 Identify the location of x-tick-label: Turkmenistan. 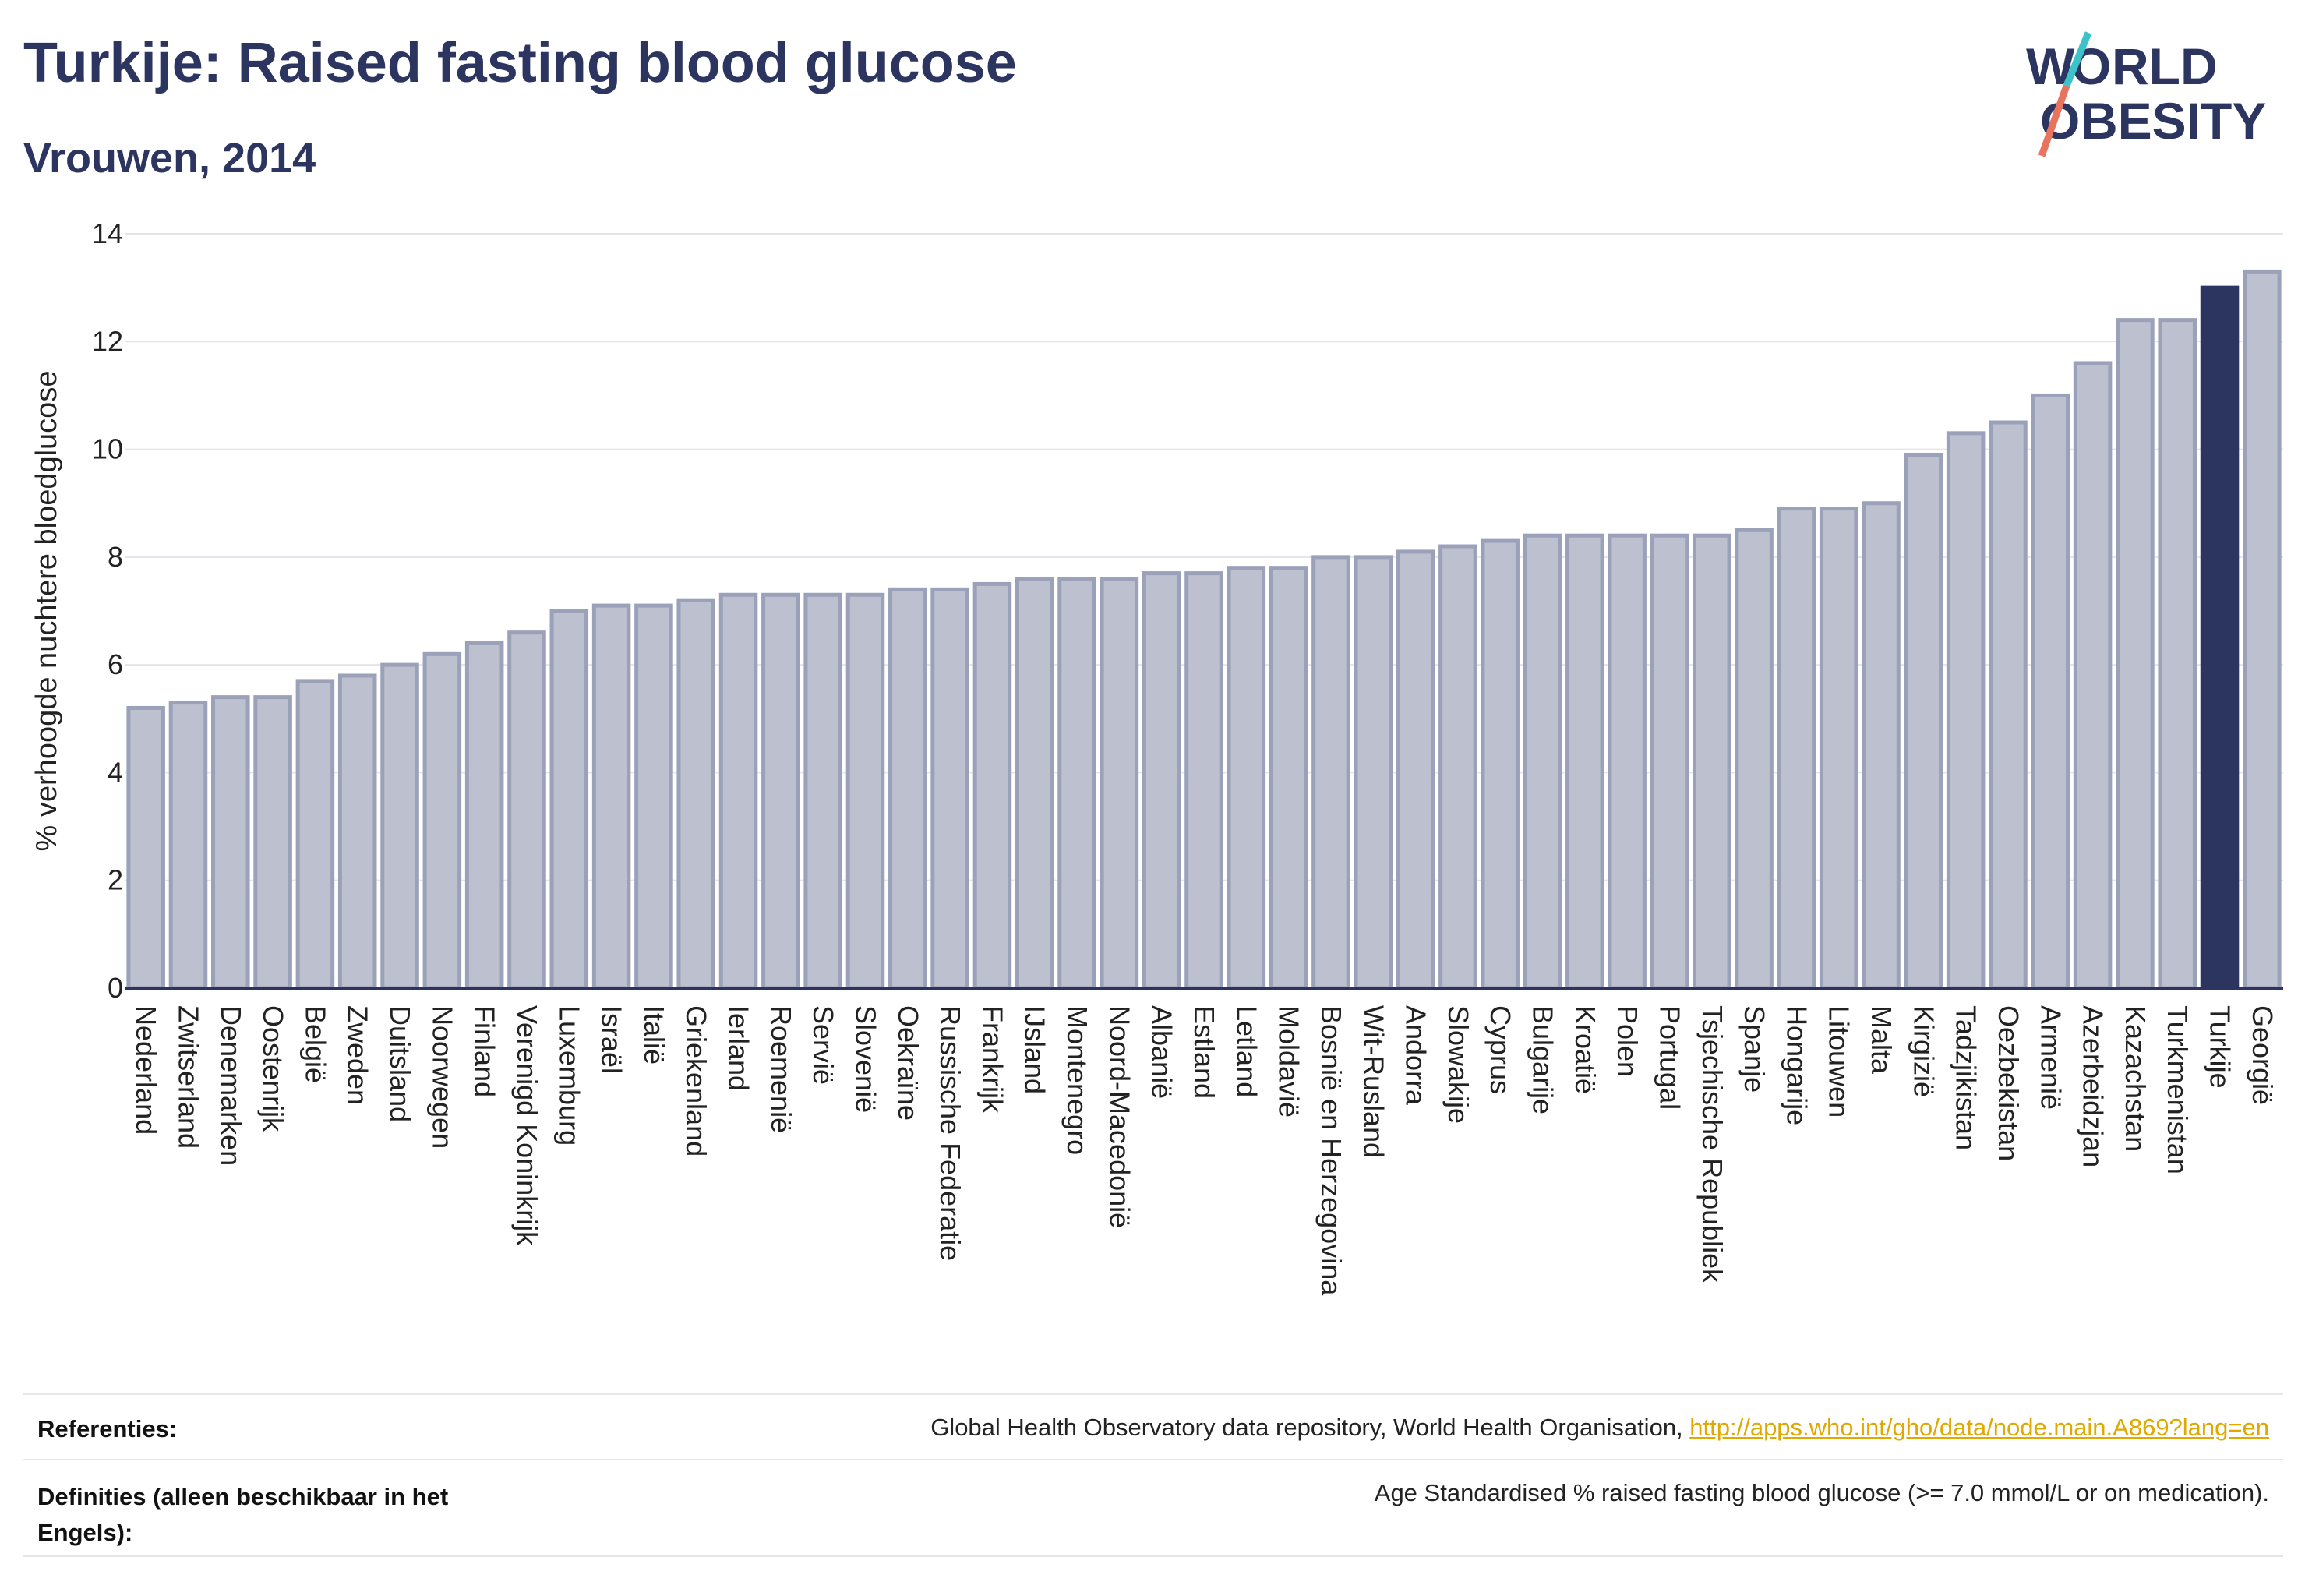
(2178, 1089).